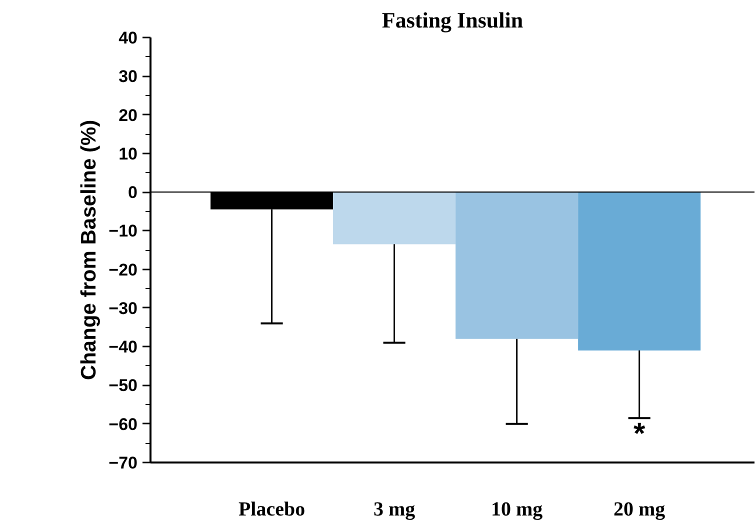  Describe the element at coordinates (128, 76) in the screenshot. I see `y-tick-label: 30` at that location.